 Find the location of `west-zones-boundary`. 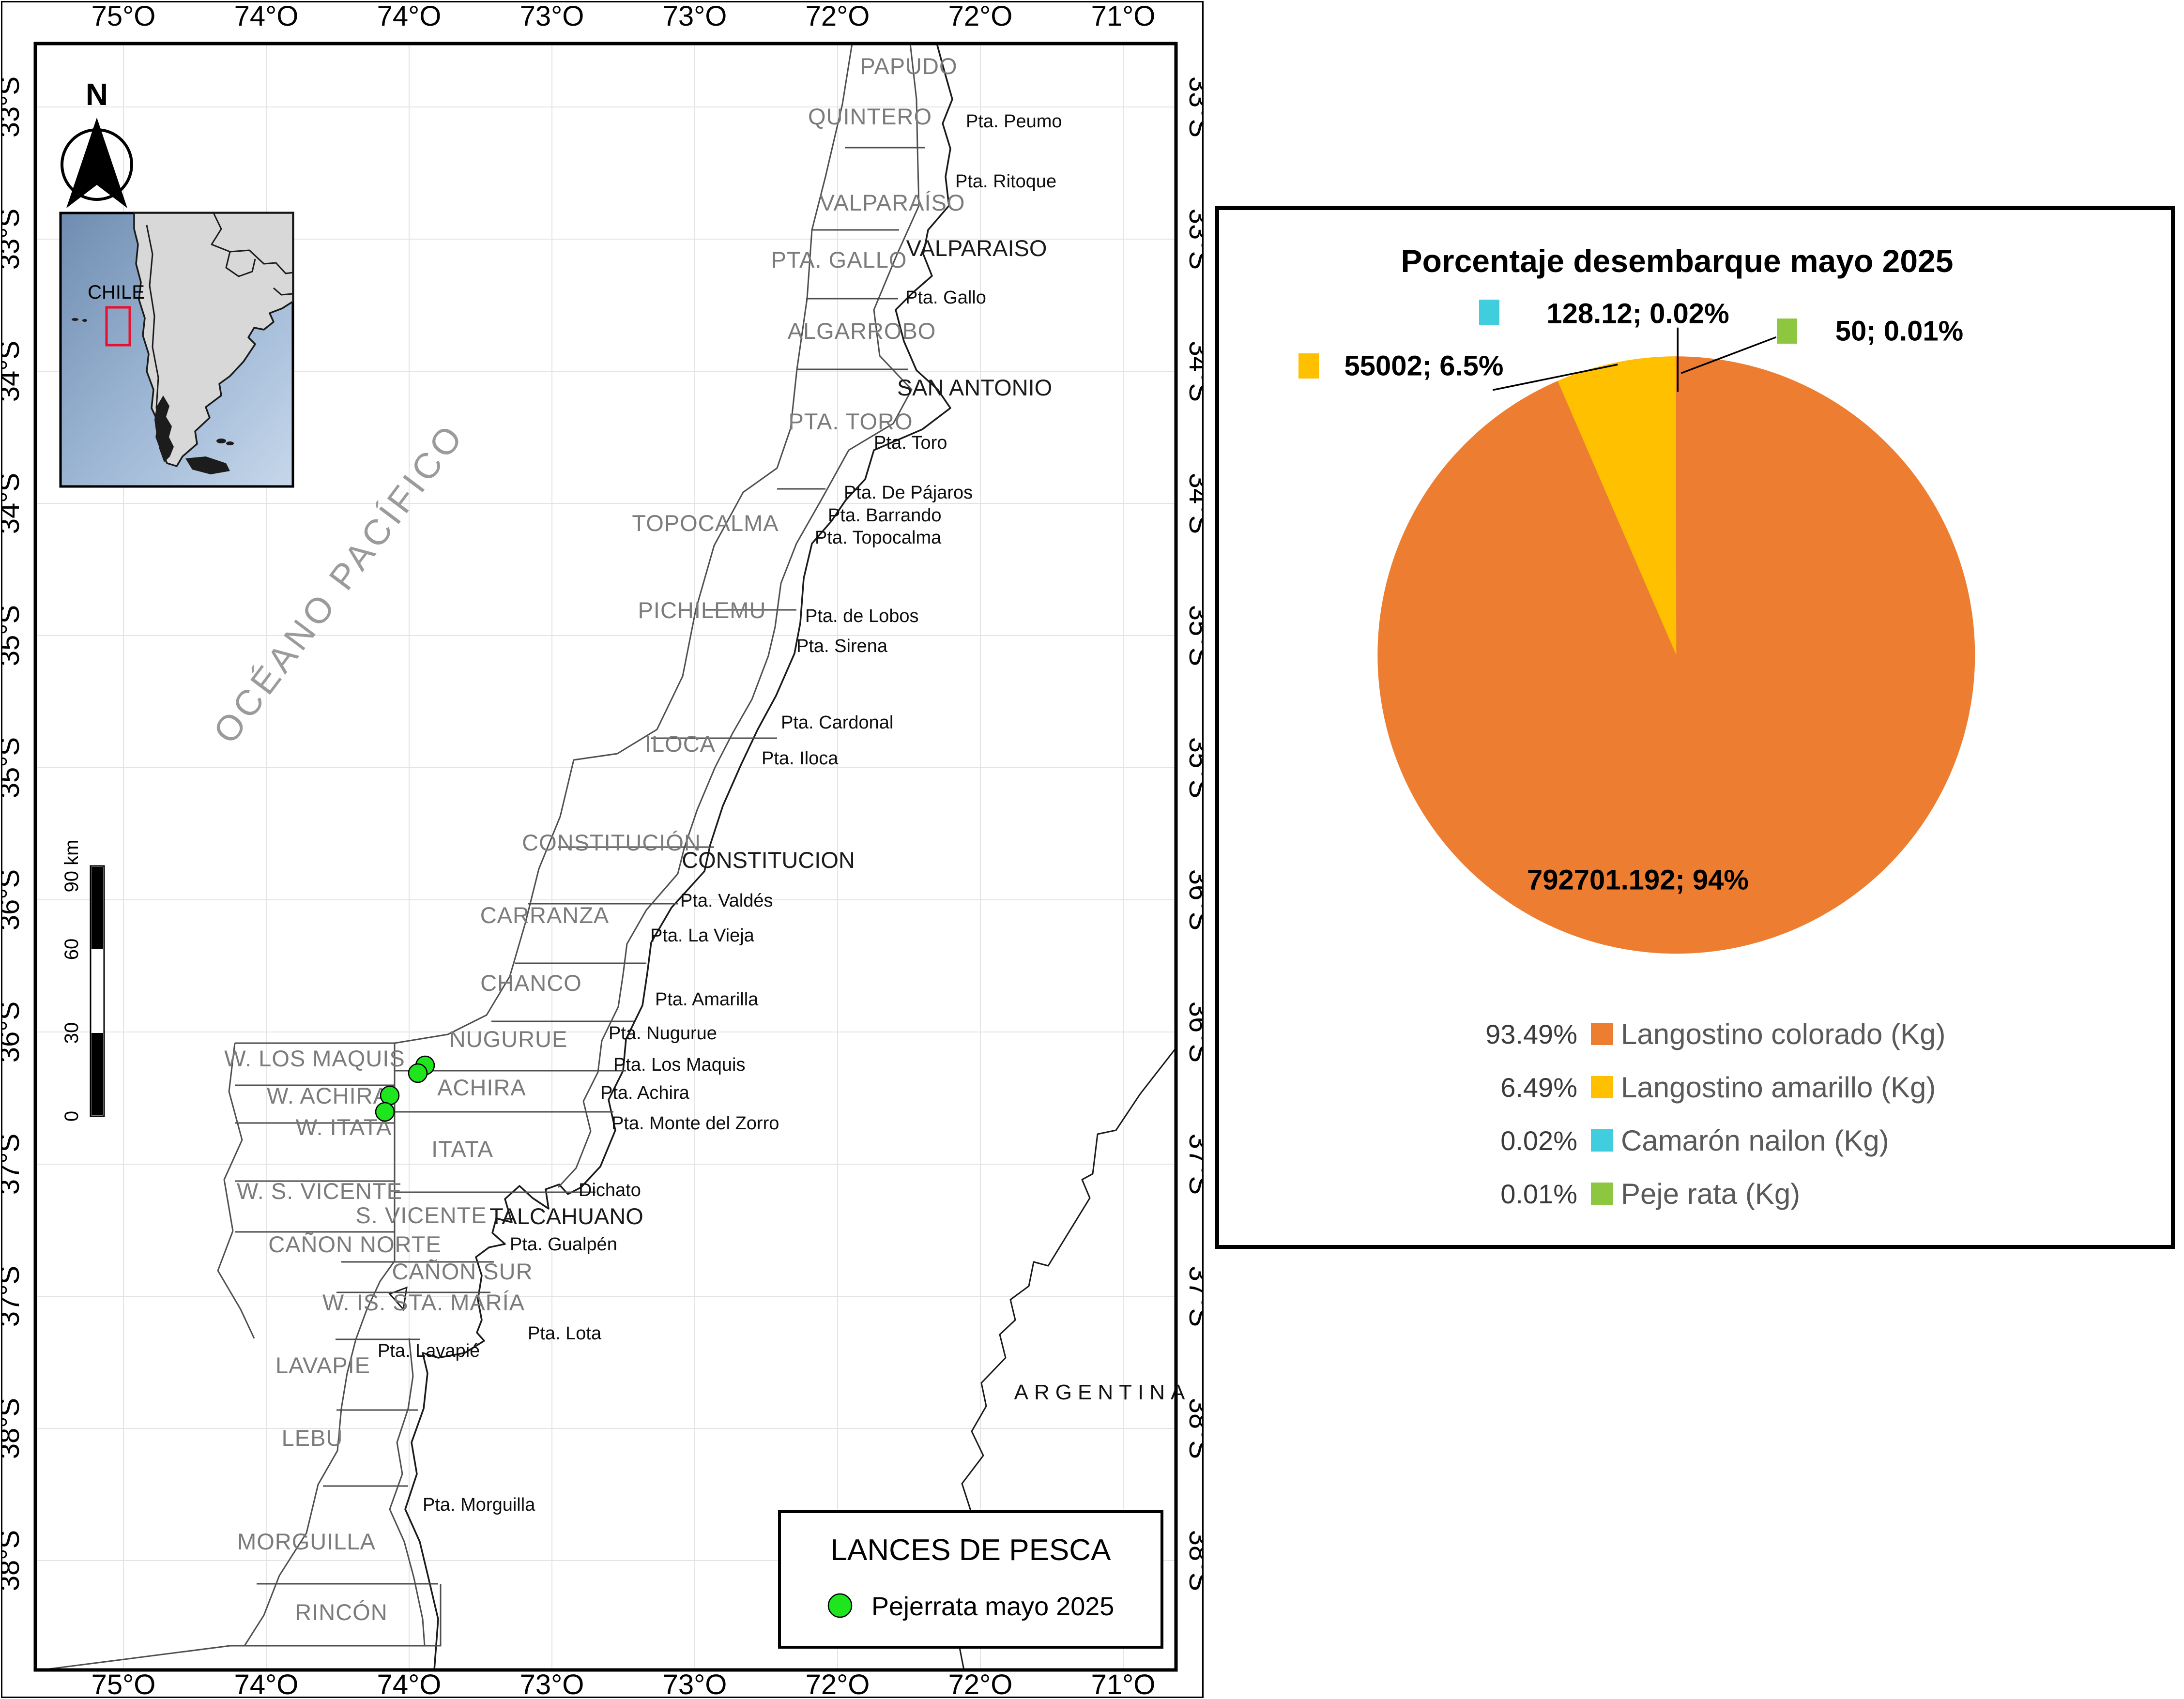

west-zones-boundary is located at coordinates (236, 1191).